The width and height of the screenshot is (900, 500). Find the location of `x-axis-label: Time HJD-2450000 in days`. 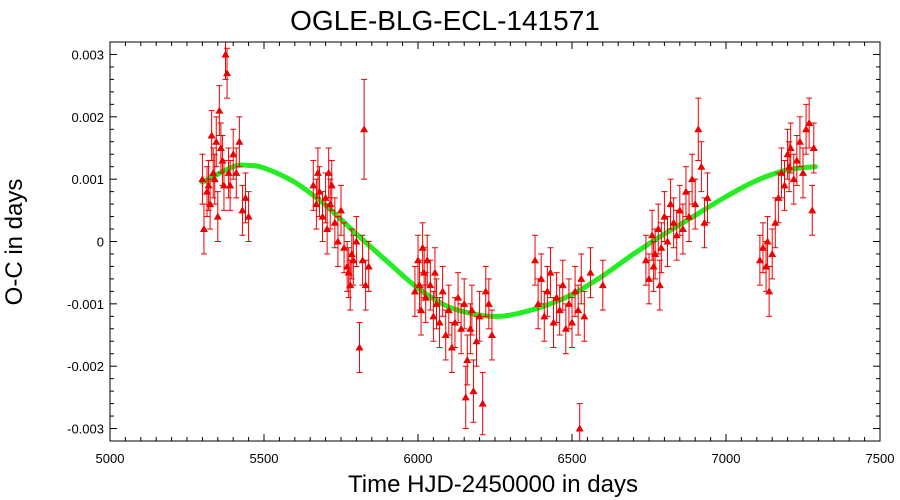

x-axis-label: Time HJD-2450000 in days is located at coordinates (493, 484).